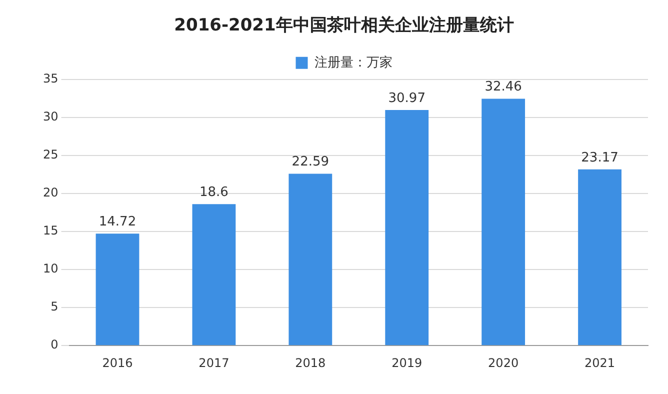 The height and width of the screenshot is (394, 668). What do you see at coordinates (50, 231) in the screenshot?
I see `y-tick-label: 15` at bounding box center [50, 231].